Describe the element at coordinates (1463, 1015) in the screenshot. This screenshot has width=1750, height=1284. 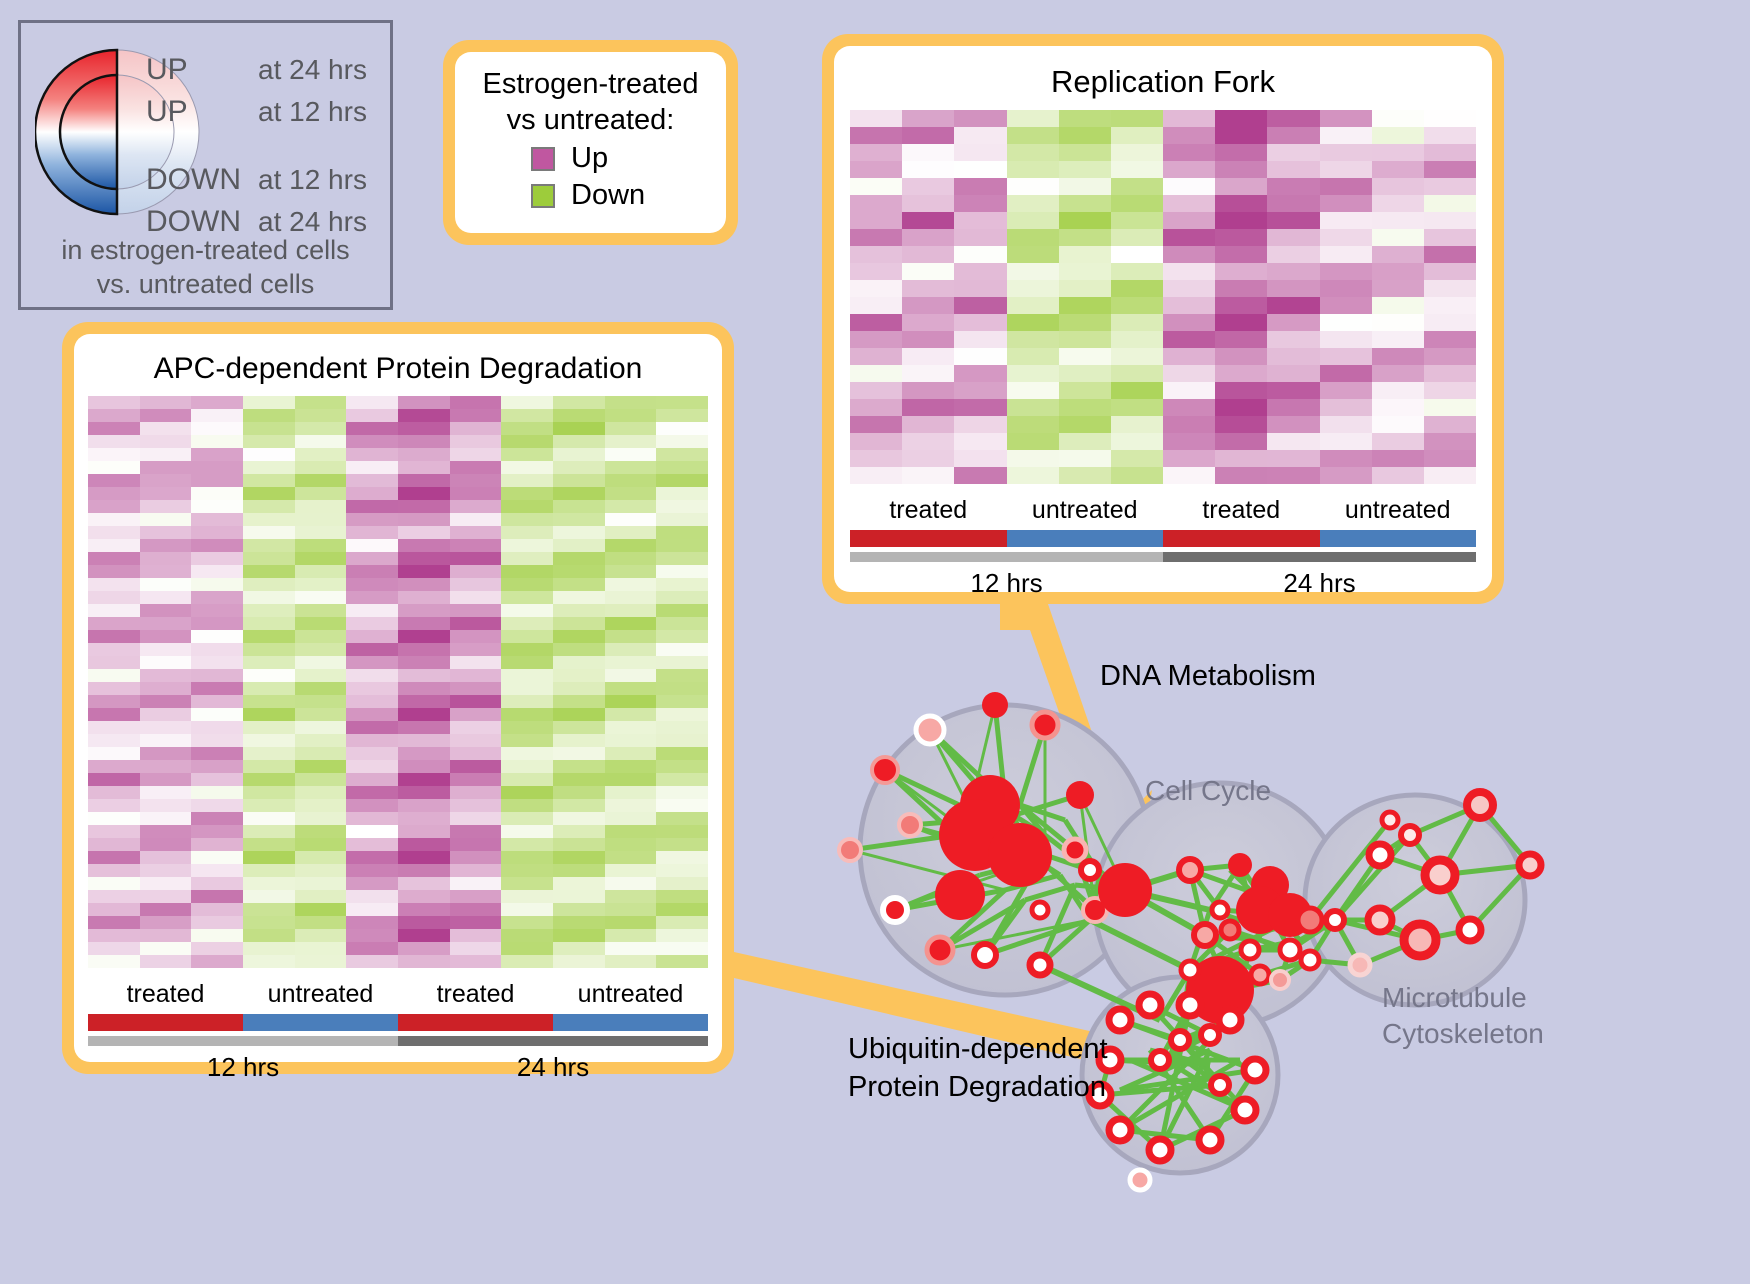
I see `cluster-label-microtubule-cytoskeleton: Microtubule Cytoskeleton` at that location.